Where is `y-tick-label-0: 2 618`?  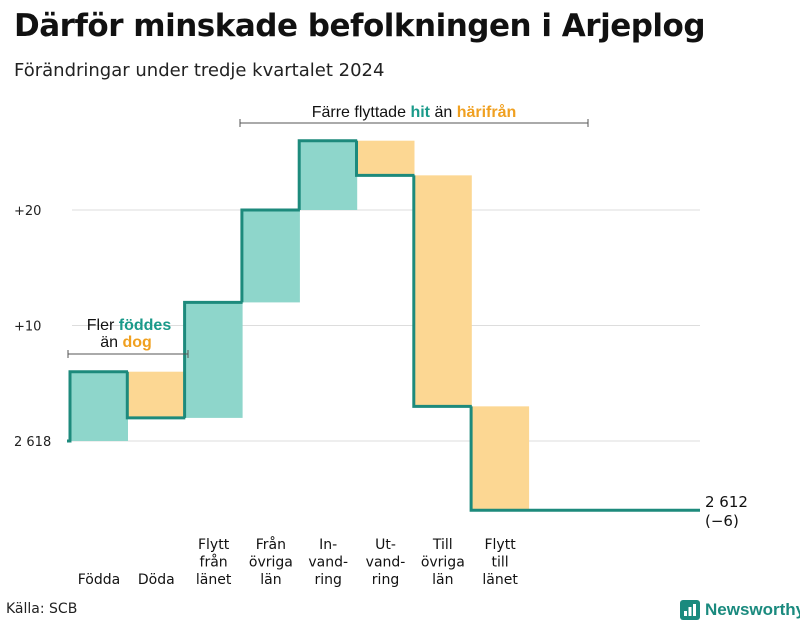
y-tick-label-0: 2 618 is located at coordinates (32, 442).